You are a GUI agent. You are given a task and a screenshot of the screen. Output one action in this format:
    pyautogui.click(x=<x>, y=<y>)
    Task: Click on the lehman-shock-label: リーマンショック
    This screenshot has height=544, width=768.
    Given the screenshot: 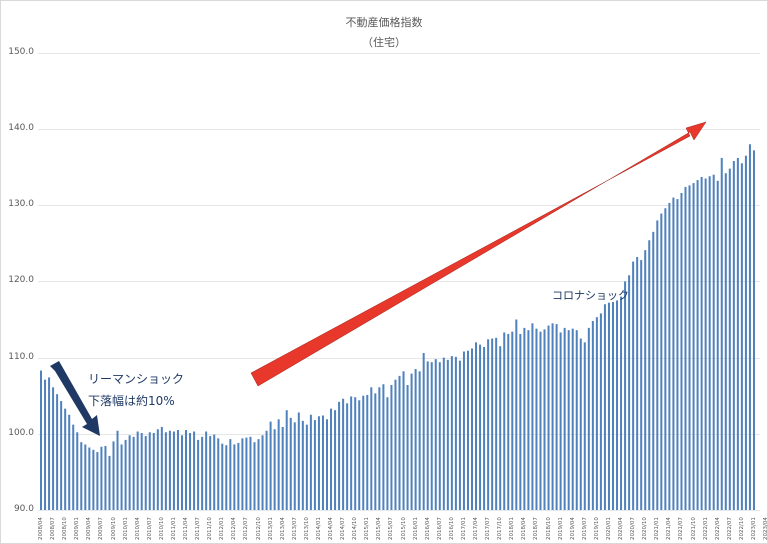 What is the action you would take?
    pyautogui.click(x=136, y=379)
    